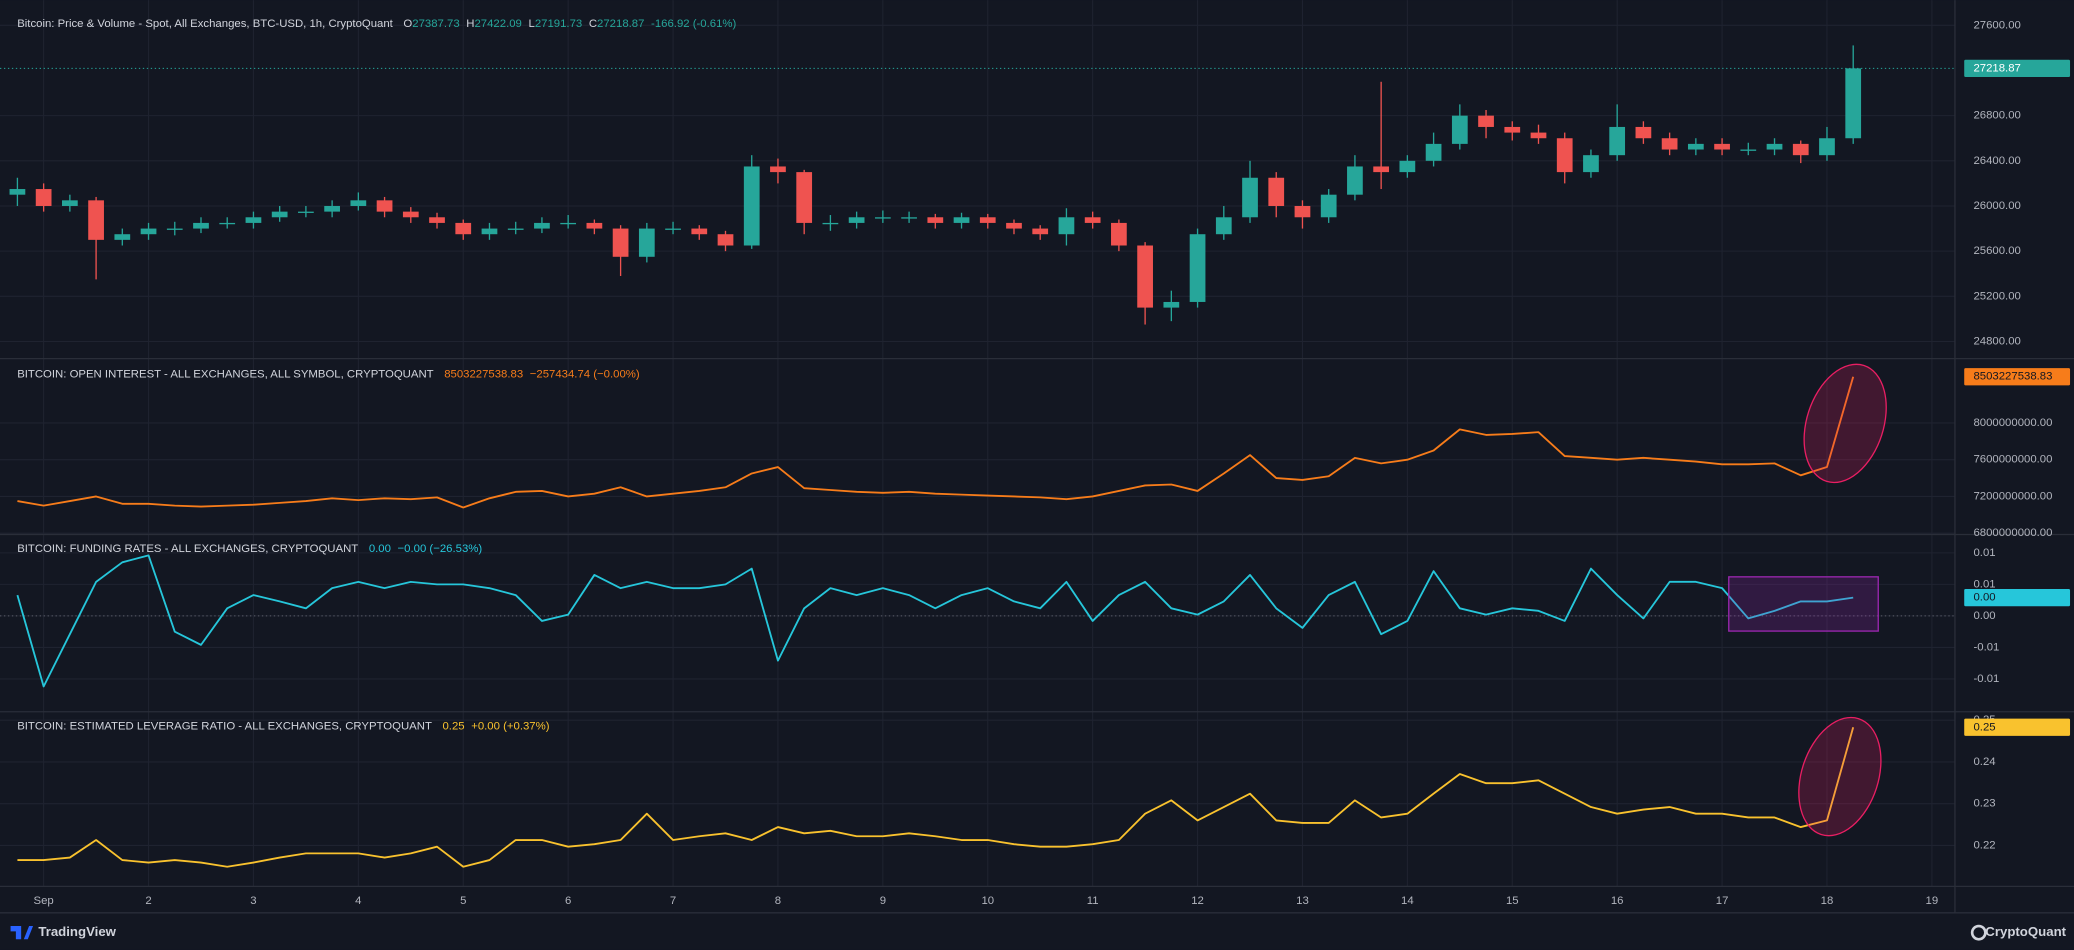  I want to click on last-value-label: 27218.87, so click(1996, 68).